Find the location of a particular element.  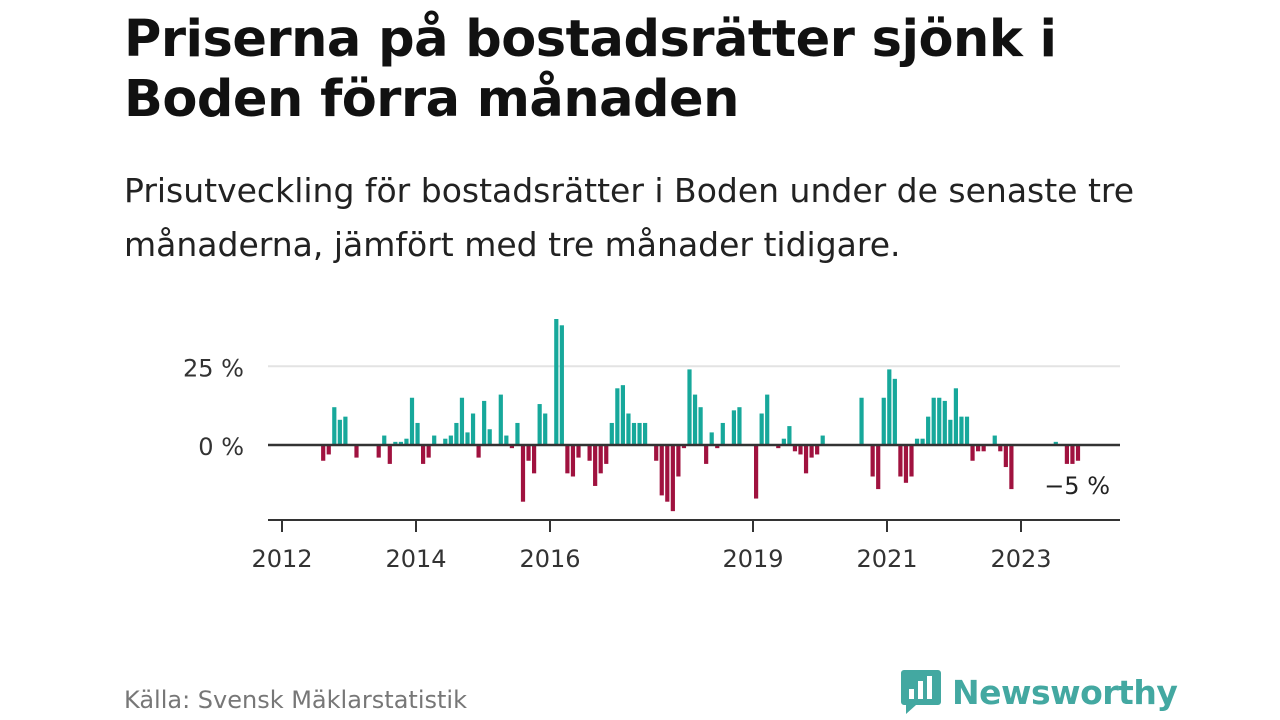

last-value-label: −5 % is located at coordinates (1077, 486).